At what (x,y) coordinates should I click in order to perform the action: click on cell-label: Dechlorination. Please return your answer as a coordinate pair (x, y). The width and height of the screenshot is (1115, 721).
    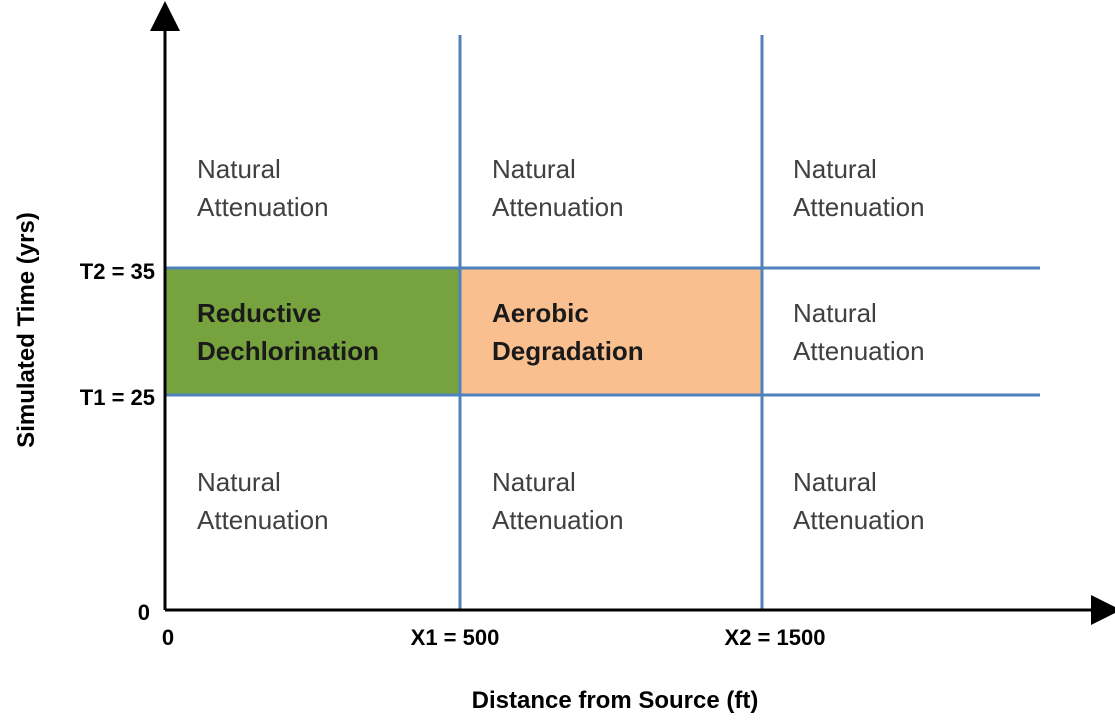
    Looking at the image, I should click on (288, 351).